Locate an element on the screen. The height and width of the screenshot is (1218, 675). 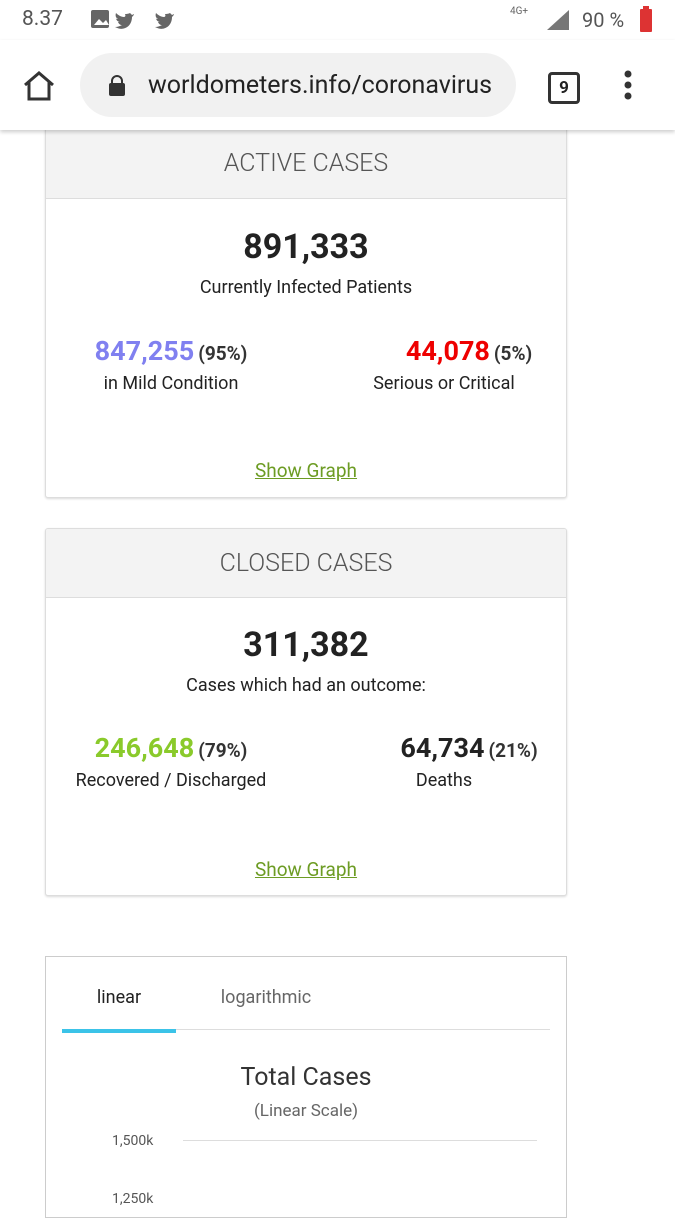
mild-stat: 847,255 (95%) in Mild Condition is located at coordinates (171, 364).